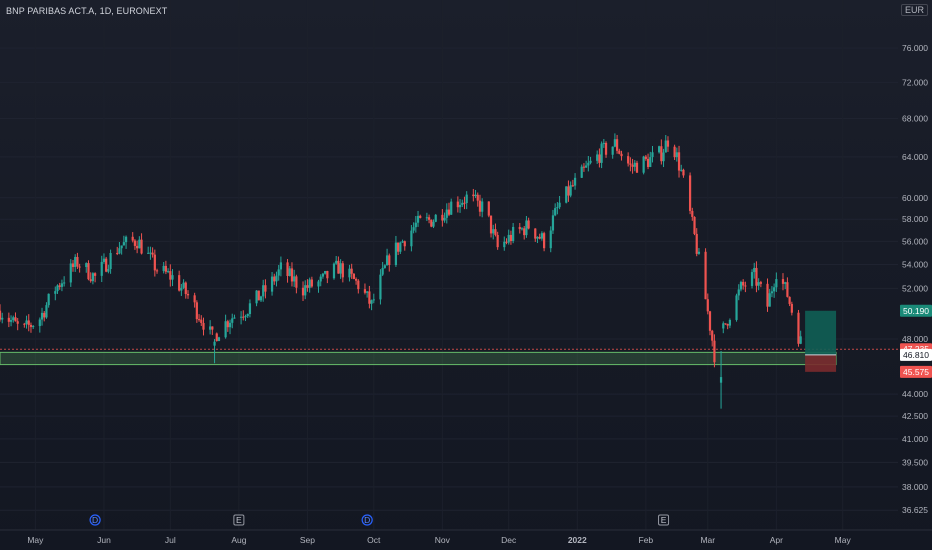  I want to click on earnings-icon, so click(239, 520).